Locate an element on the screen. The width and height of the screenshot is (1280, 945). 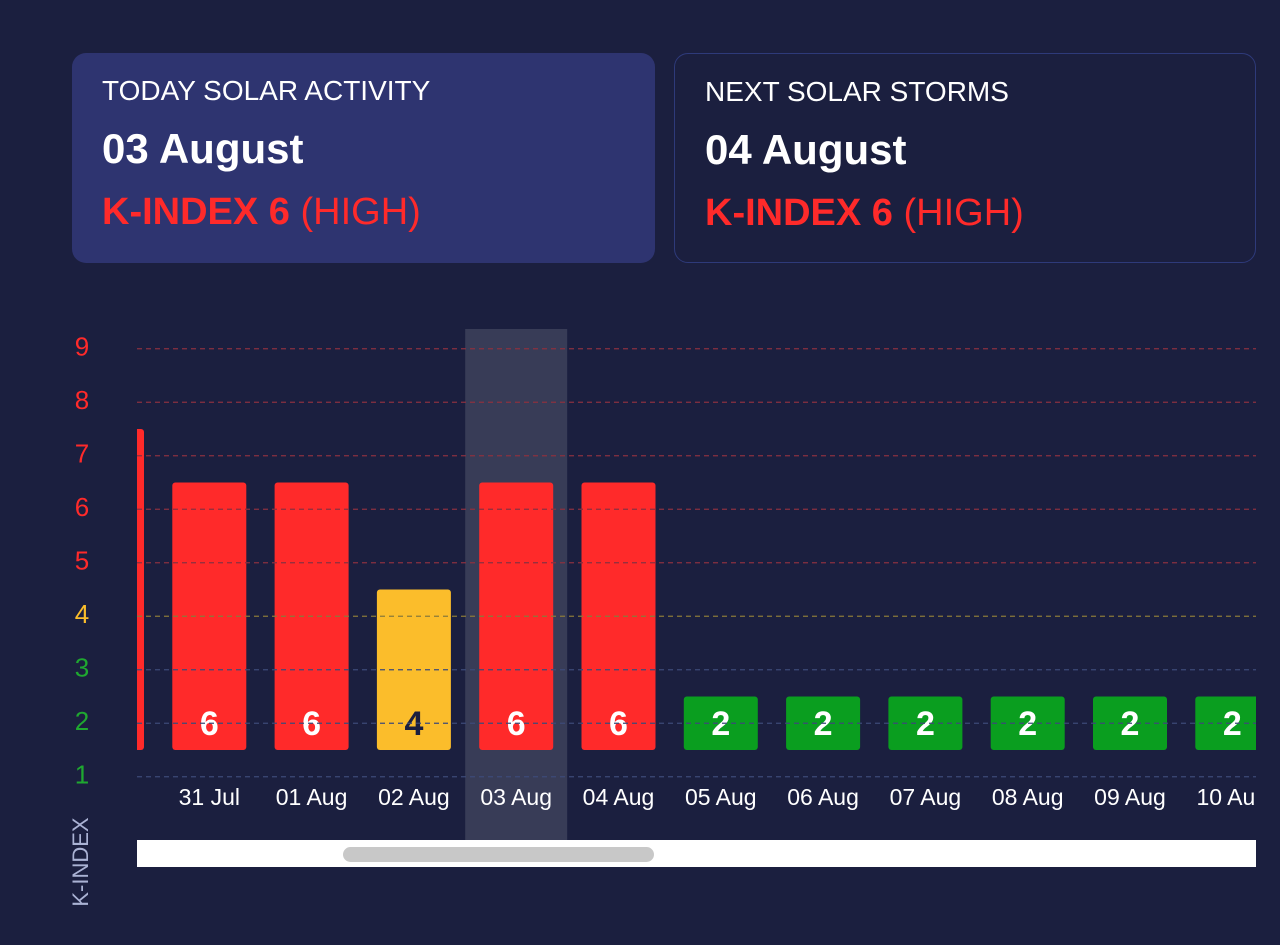
x-tick-label: 02 Aug is located at coordinates (414, 797).